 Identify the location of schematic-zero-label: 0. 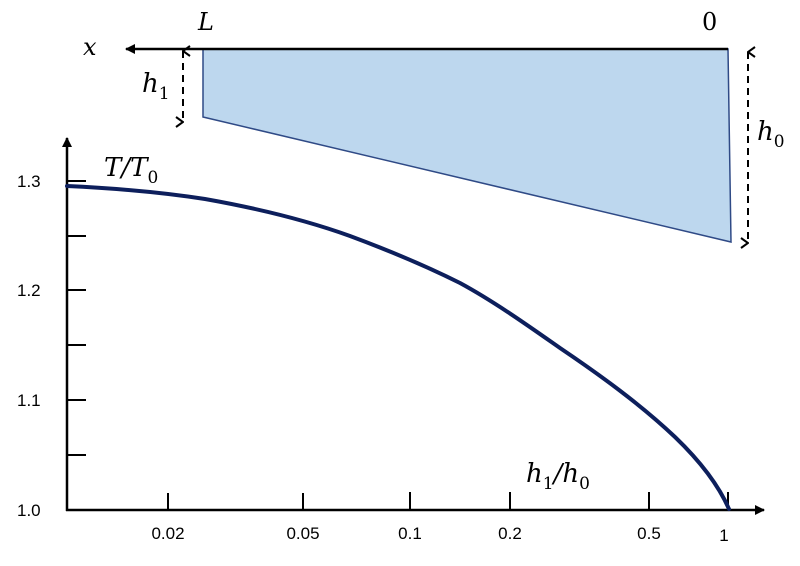
(709, 22).